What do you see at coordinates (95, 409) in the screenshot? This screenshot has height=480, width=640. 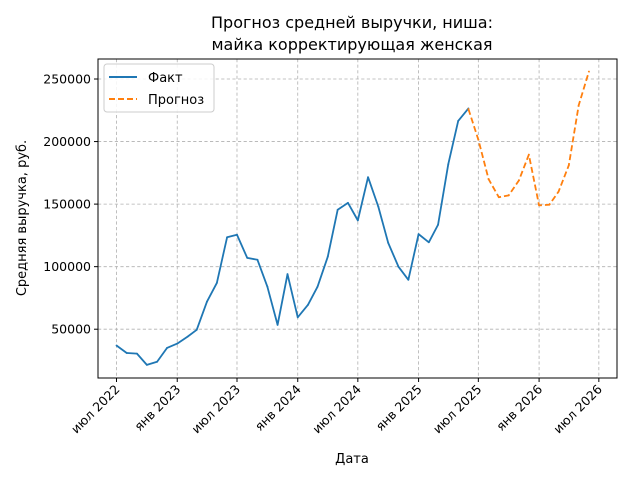 I see `x-tick-label: июл 2022` at bounding box center [95, 409].